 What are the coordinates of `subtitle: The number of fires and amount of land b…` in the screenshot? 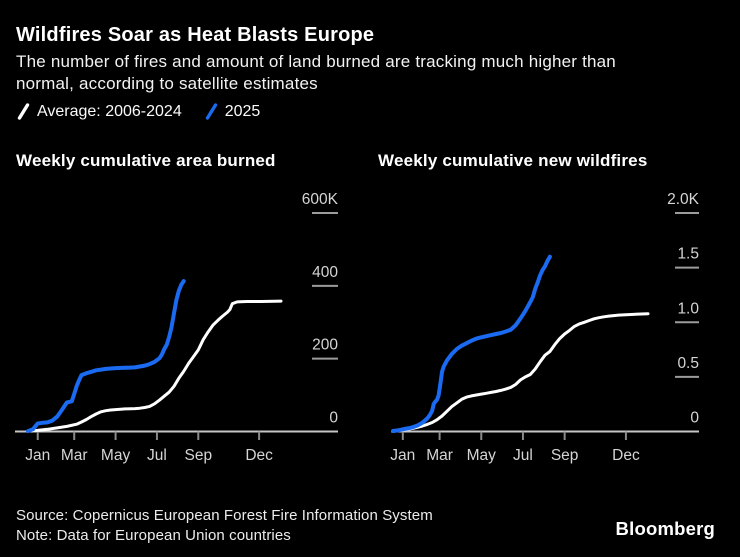 It's located at (316, 72).